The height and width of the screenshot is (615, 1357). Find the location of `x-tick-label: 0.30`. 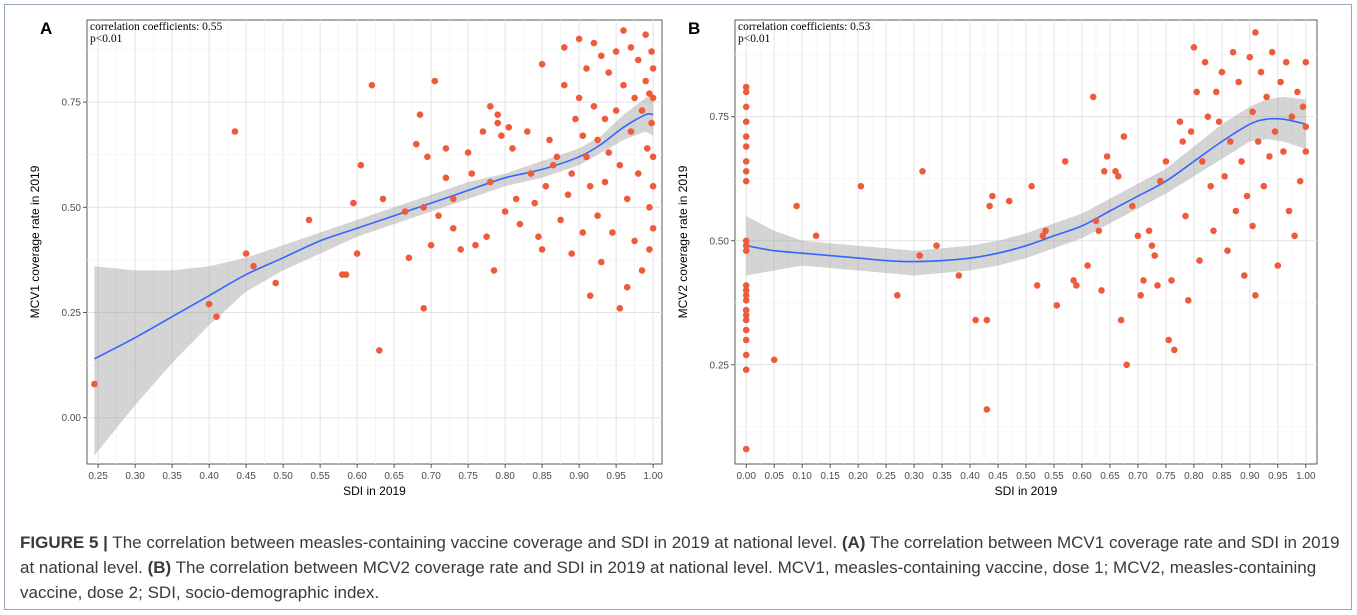

x-tick-label: 0.30 is located at coordinates (914, 476).